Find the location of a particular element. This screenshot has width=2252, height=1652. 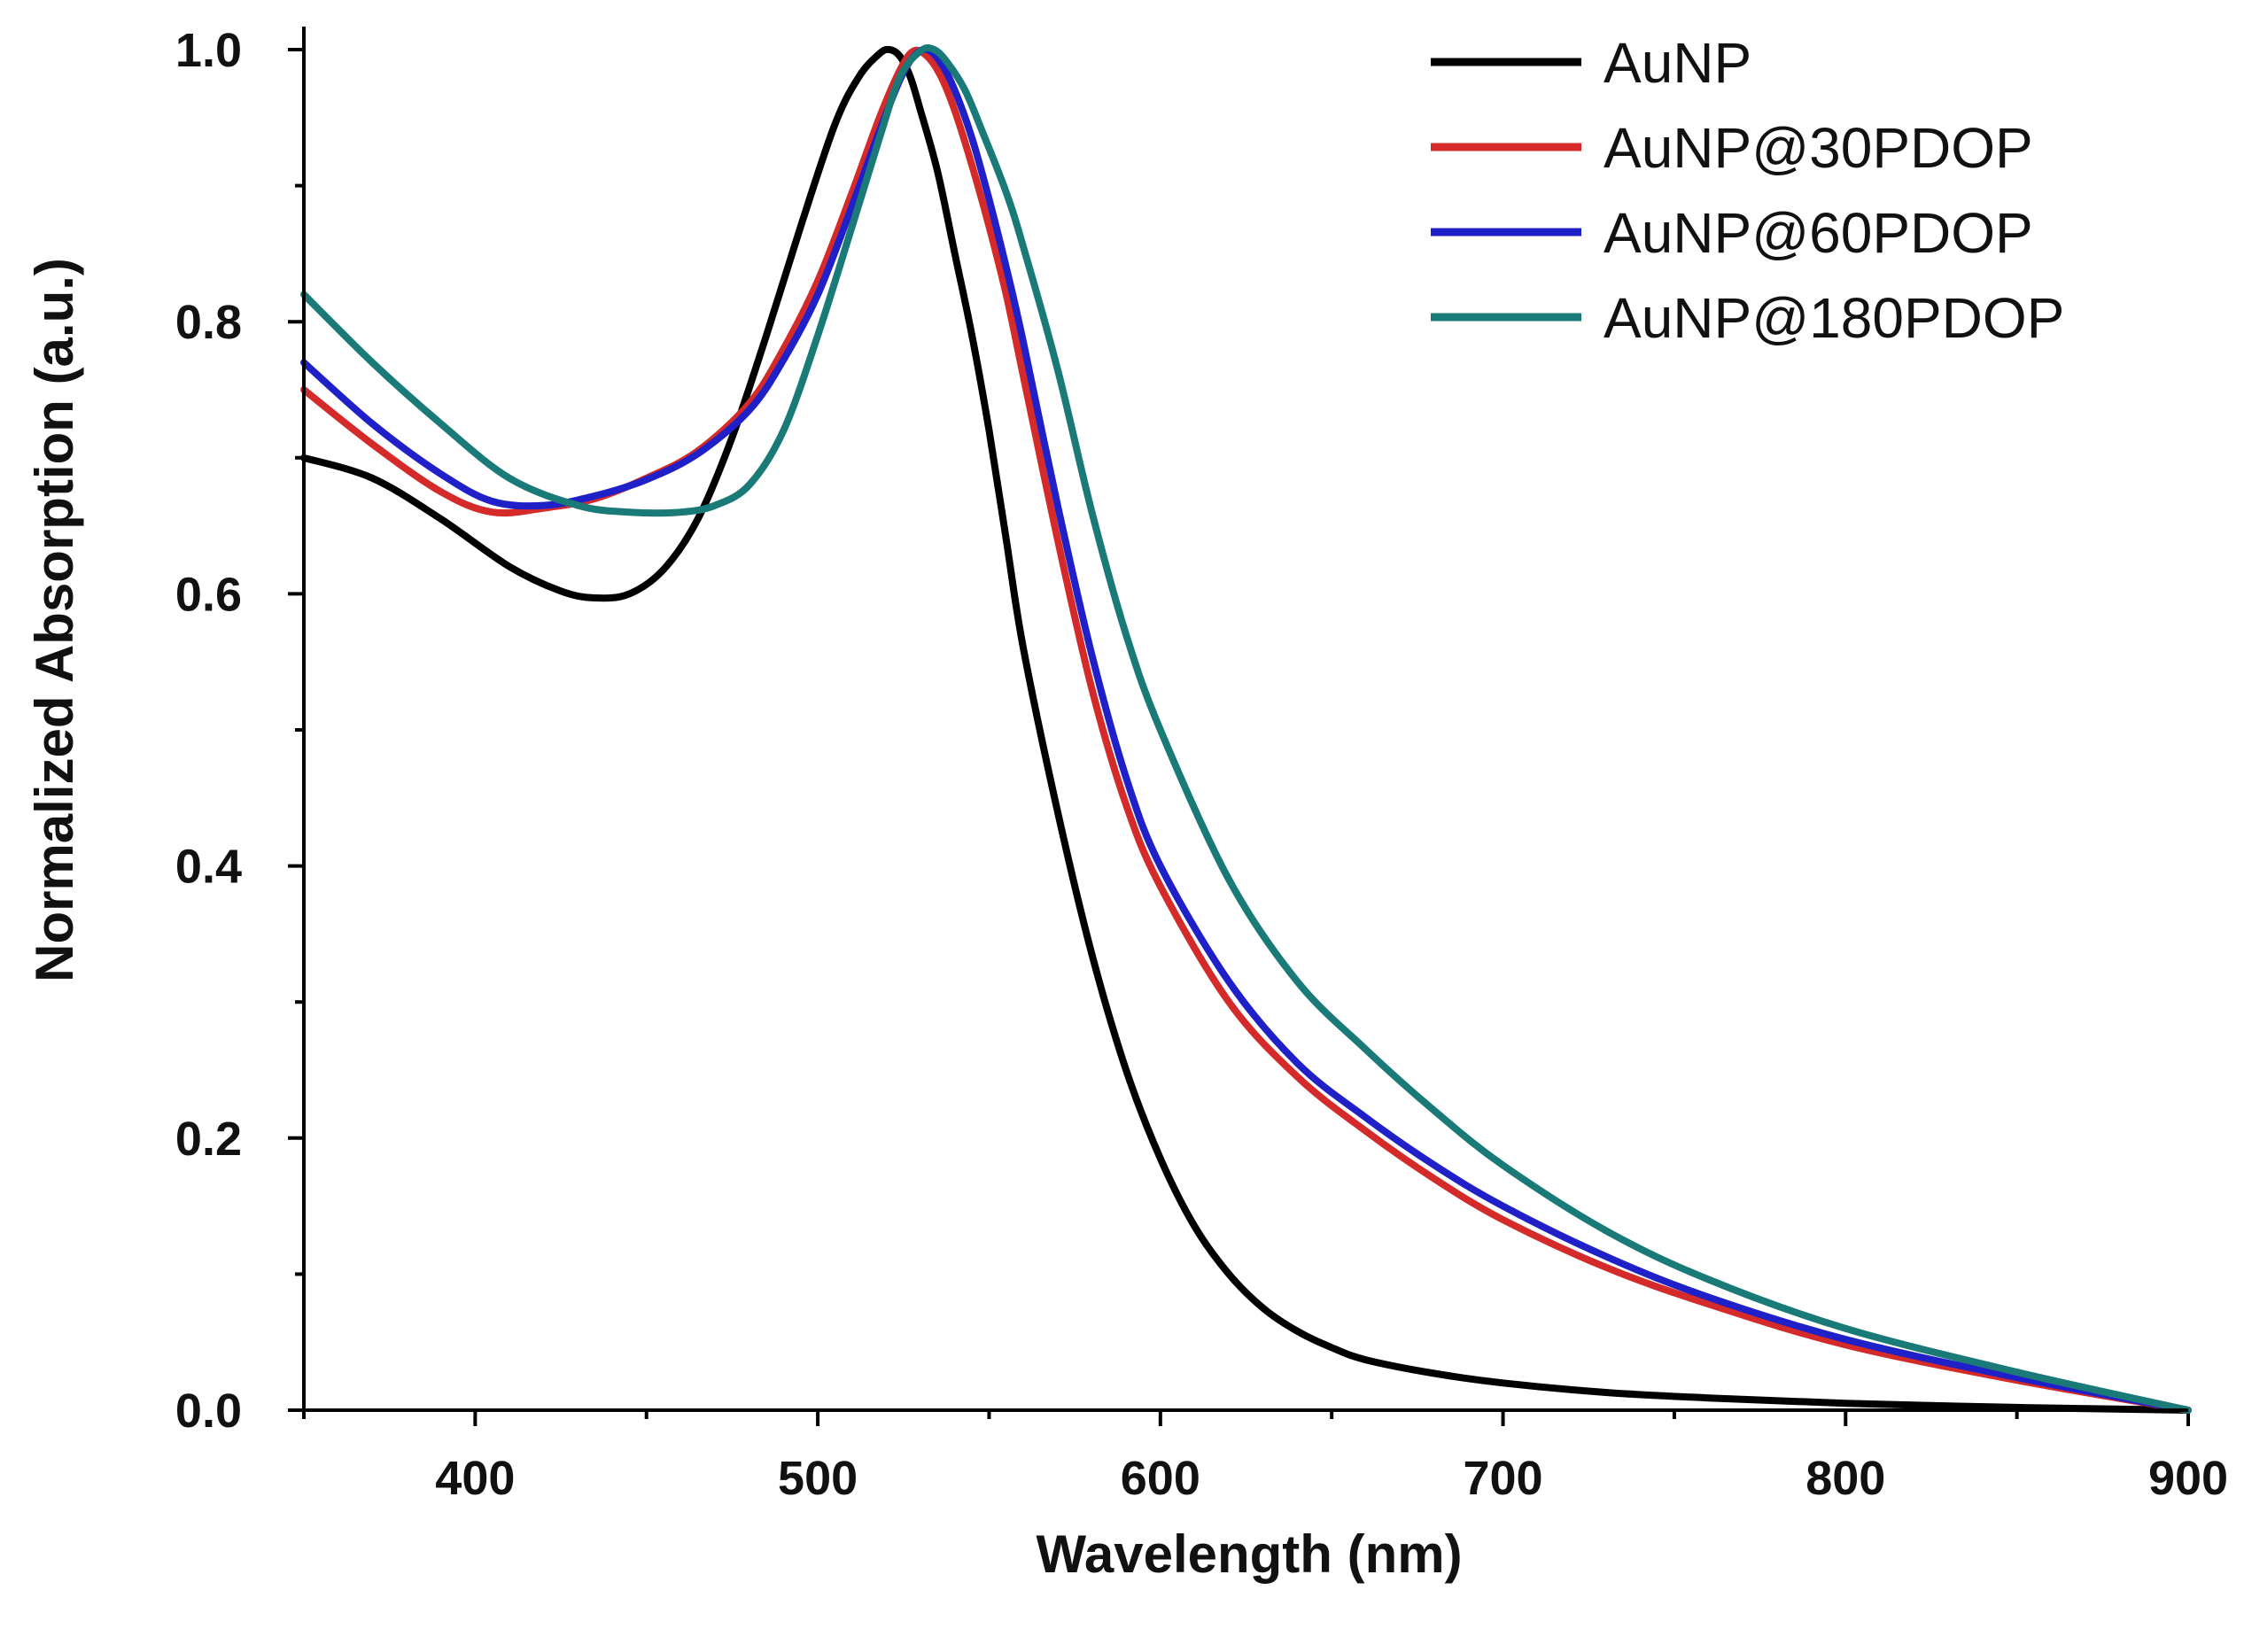

x-tick-label: 400 is located at coordinates (475, 1478).